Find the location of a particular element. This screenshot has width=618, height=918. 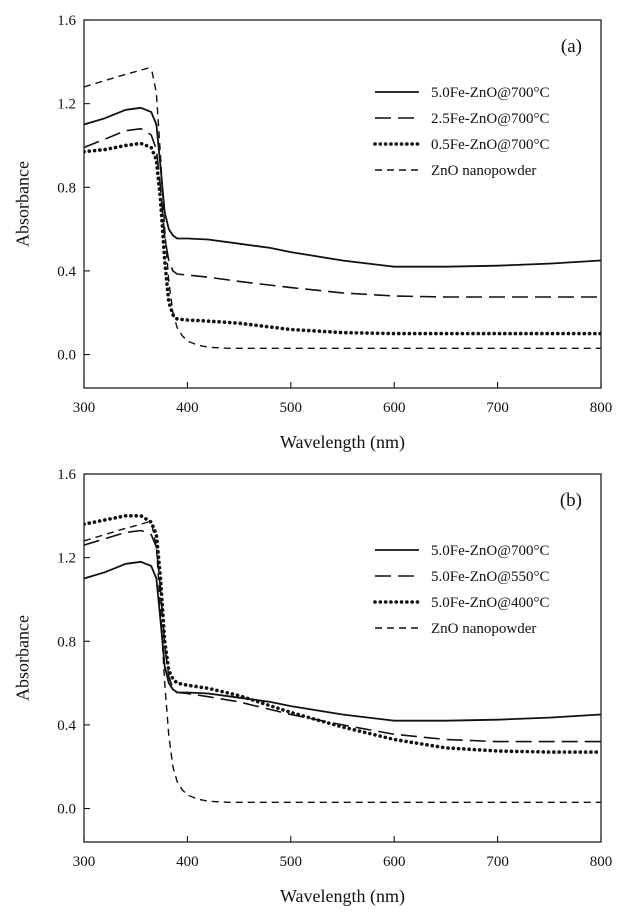

legend-label: 5.0Fe-ZnO@550°C is located at coordinates (490, 577).